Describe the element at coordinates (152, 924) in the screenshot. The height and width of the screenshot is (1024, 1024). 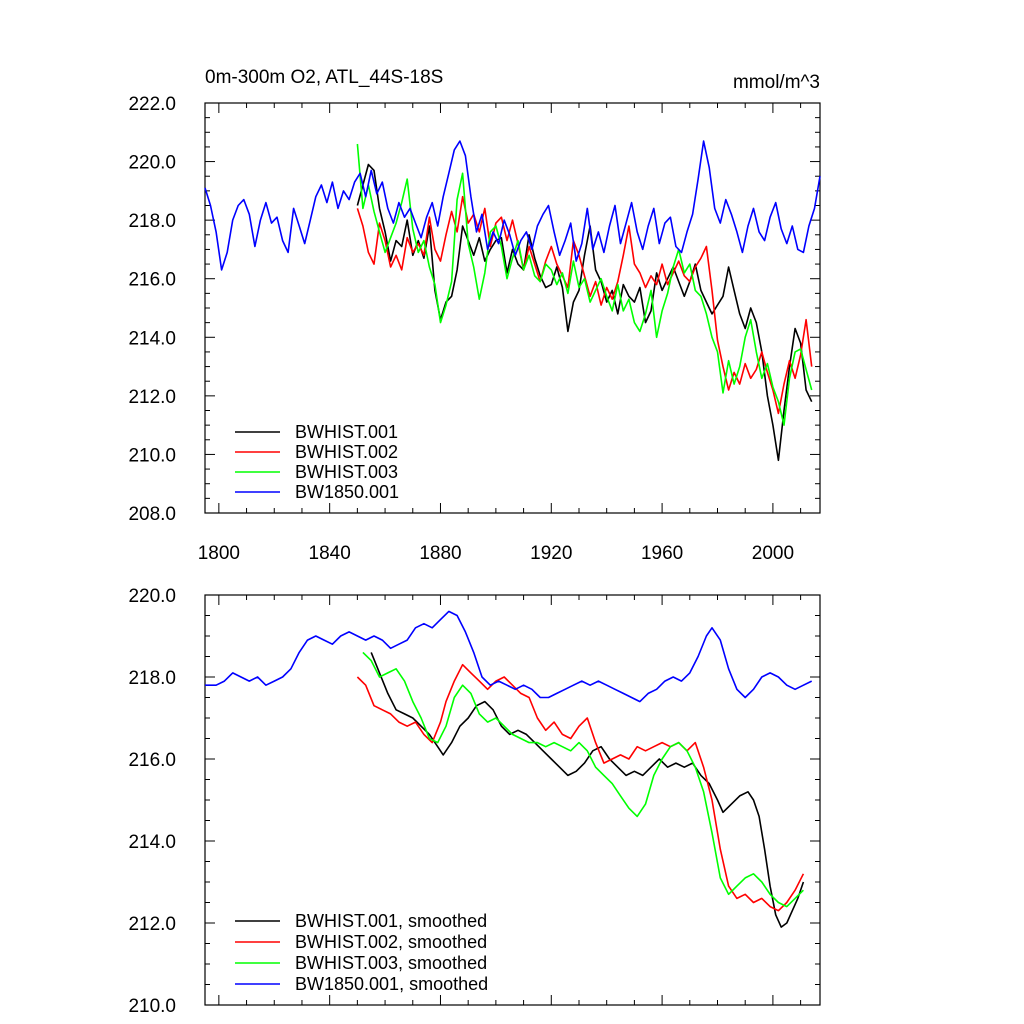
I see `bottom-ytick-label: 212.0` at that location.